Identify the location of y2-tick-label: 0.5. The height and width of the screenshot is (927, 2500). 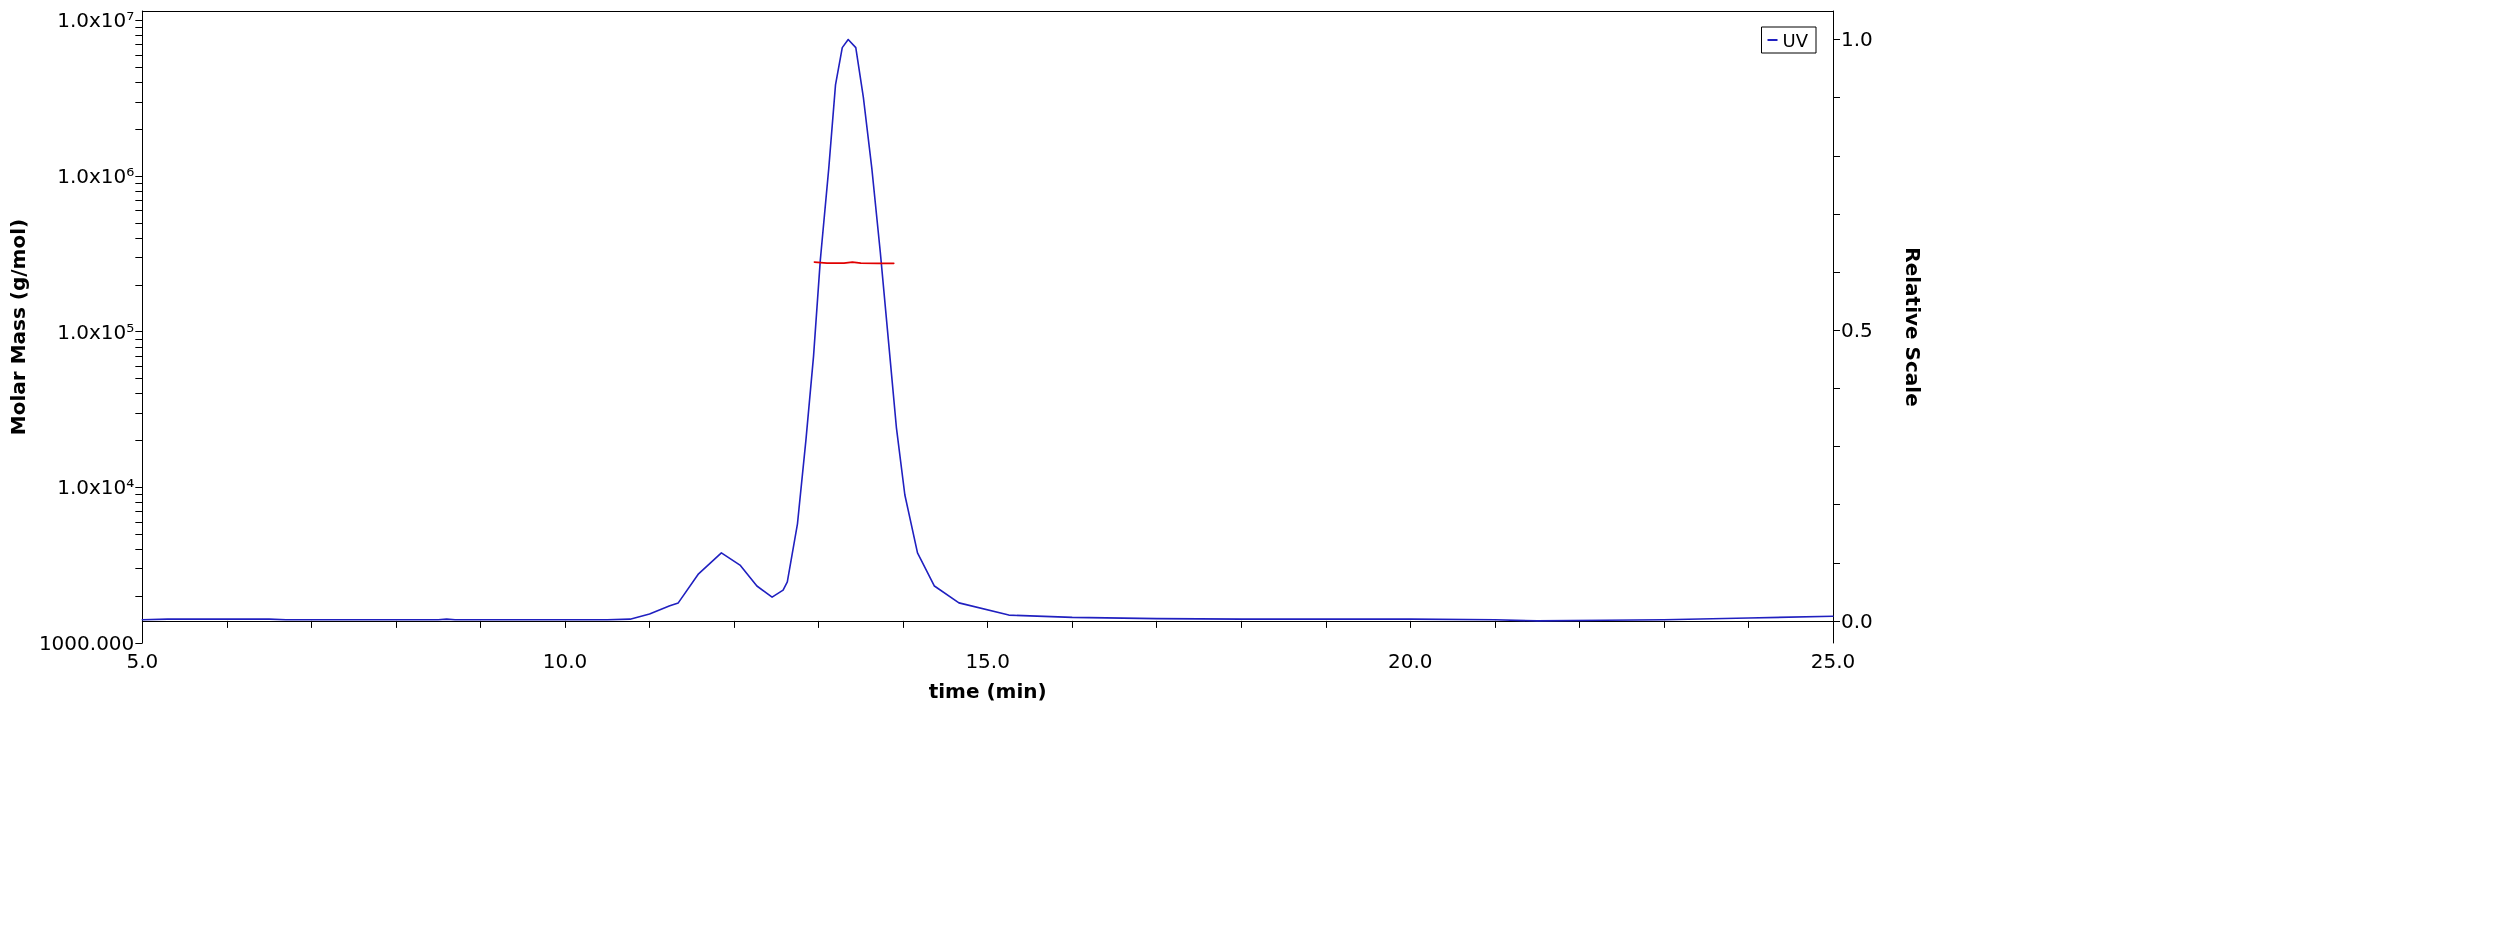
(1857, 330).